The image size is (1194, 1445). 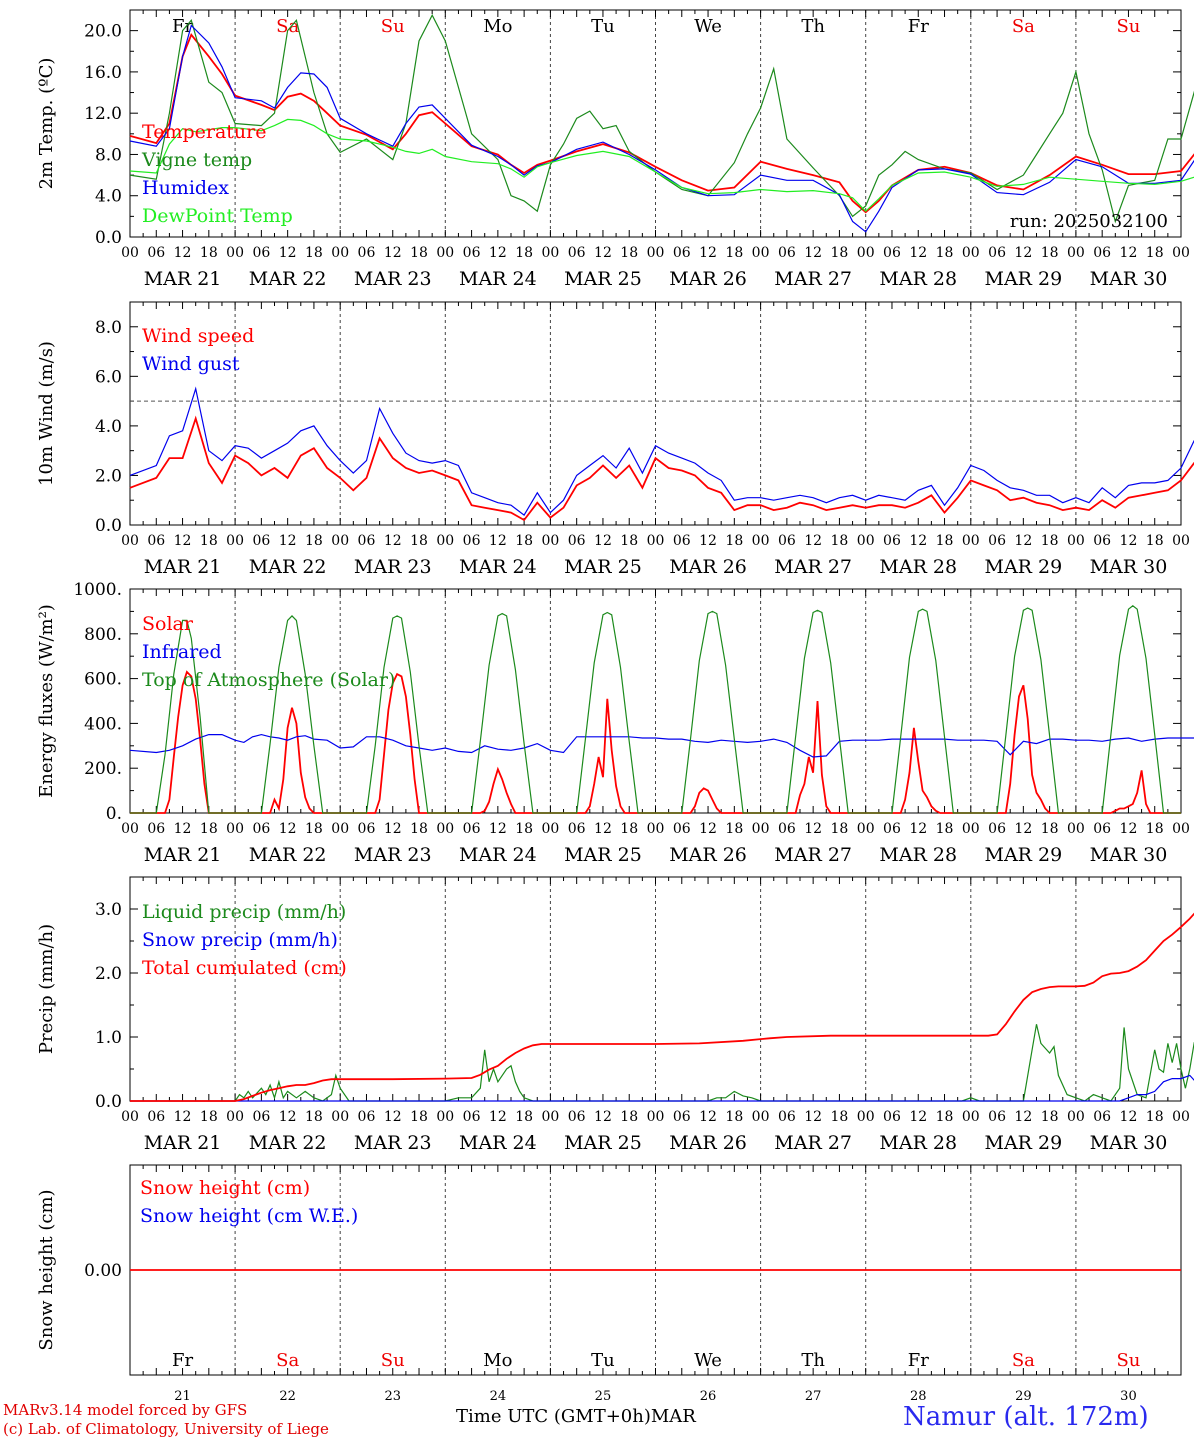 I want to click on legend-entry: Wind speed, so click(x=198, y=336).